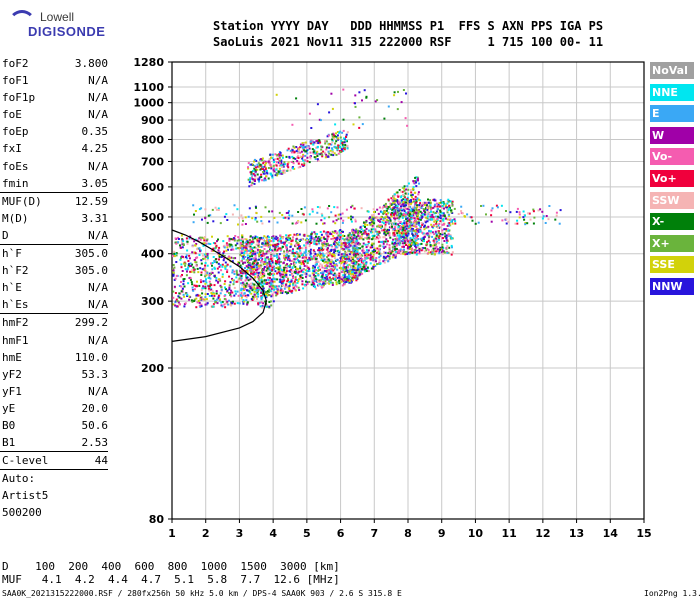 The width and height of the screenshot is (700, 600). Describe the element at coordinates (98, 391) in the screenshot. I see `param-value: N/A` at that location.